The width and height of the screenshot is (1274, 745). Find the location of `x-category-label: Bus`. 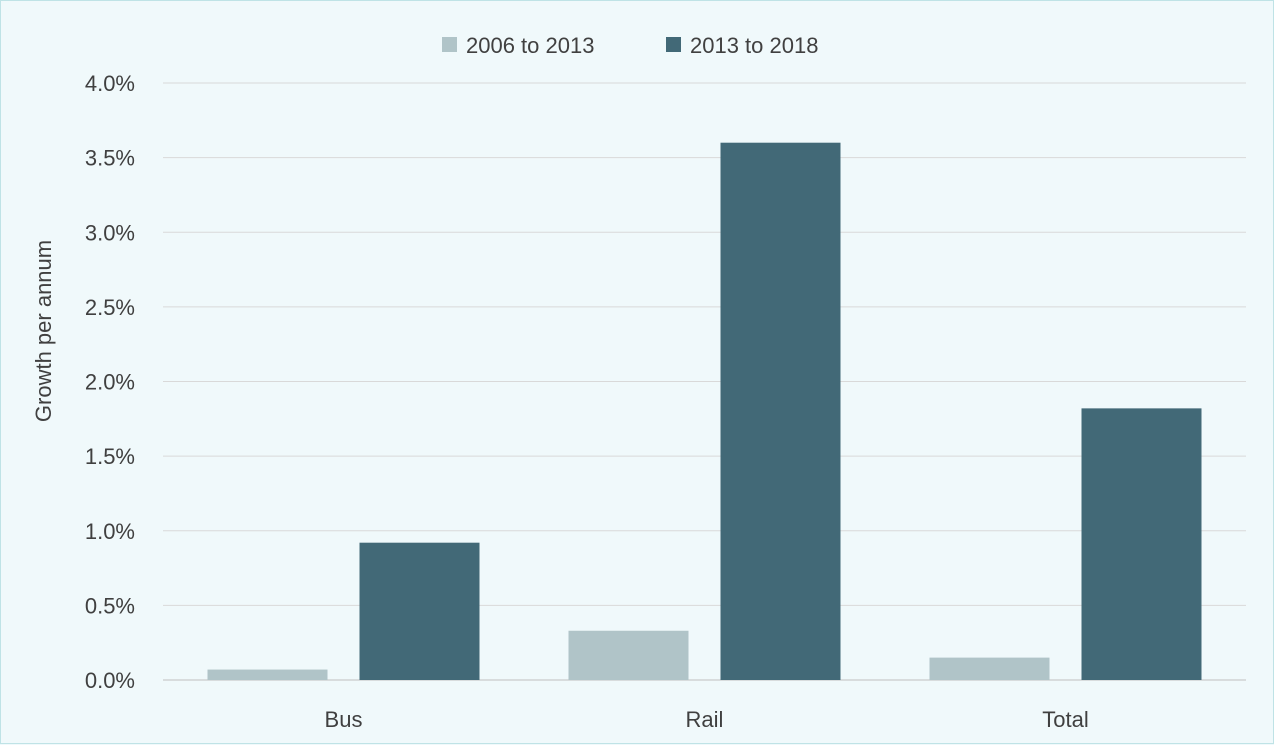

x-category-label: Bus is located at coordinates (344, 719).